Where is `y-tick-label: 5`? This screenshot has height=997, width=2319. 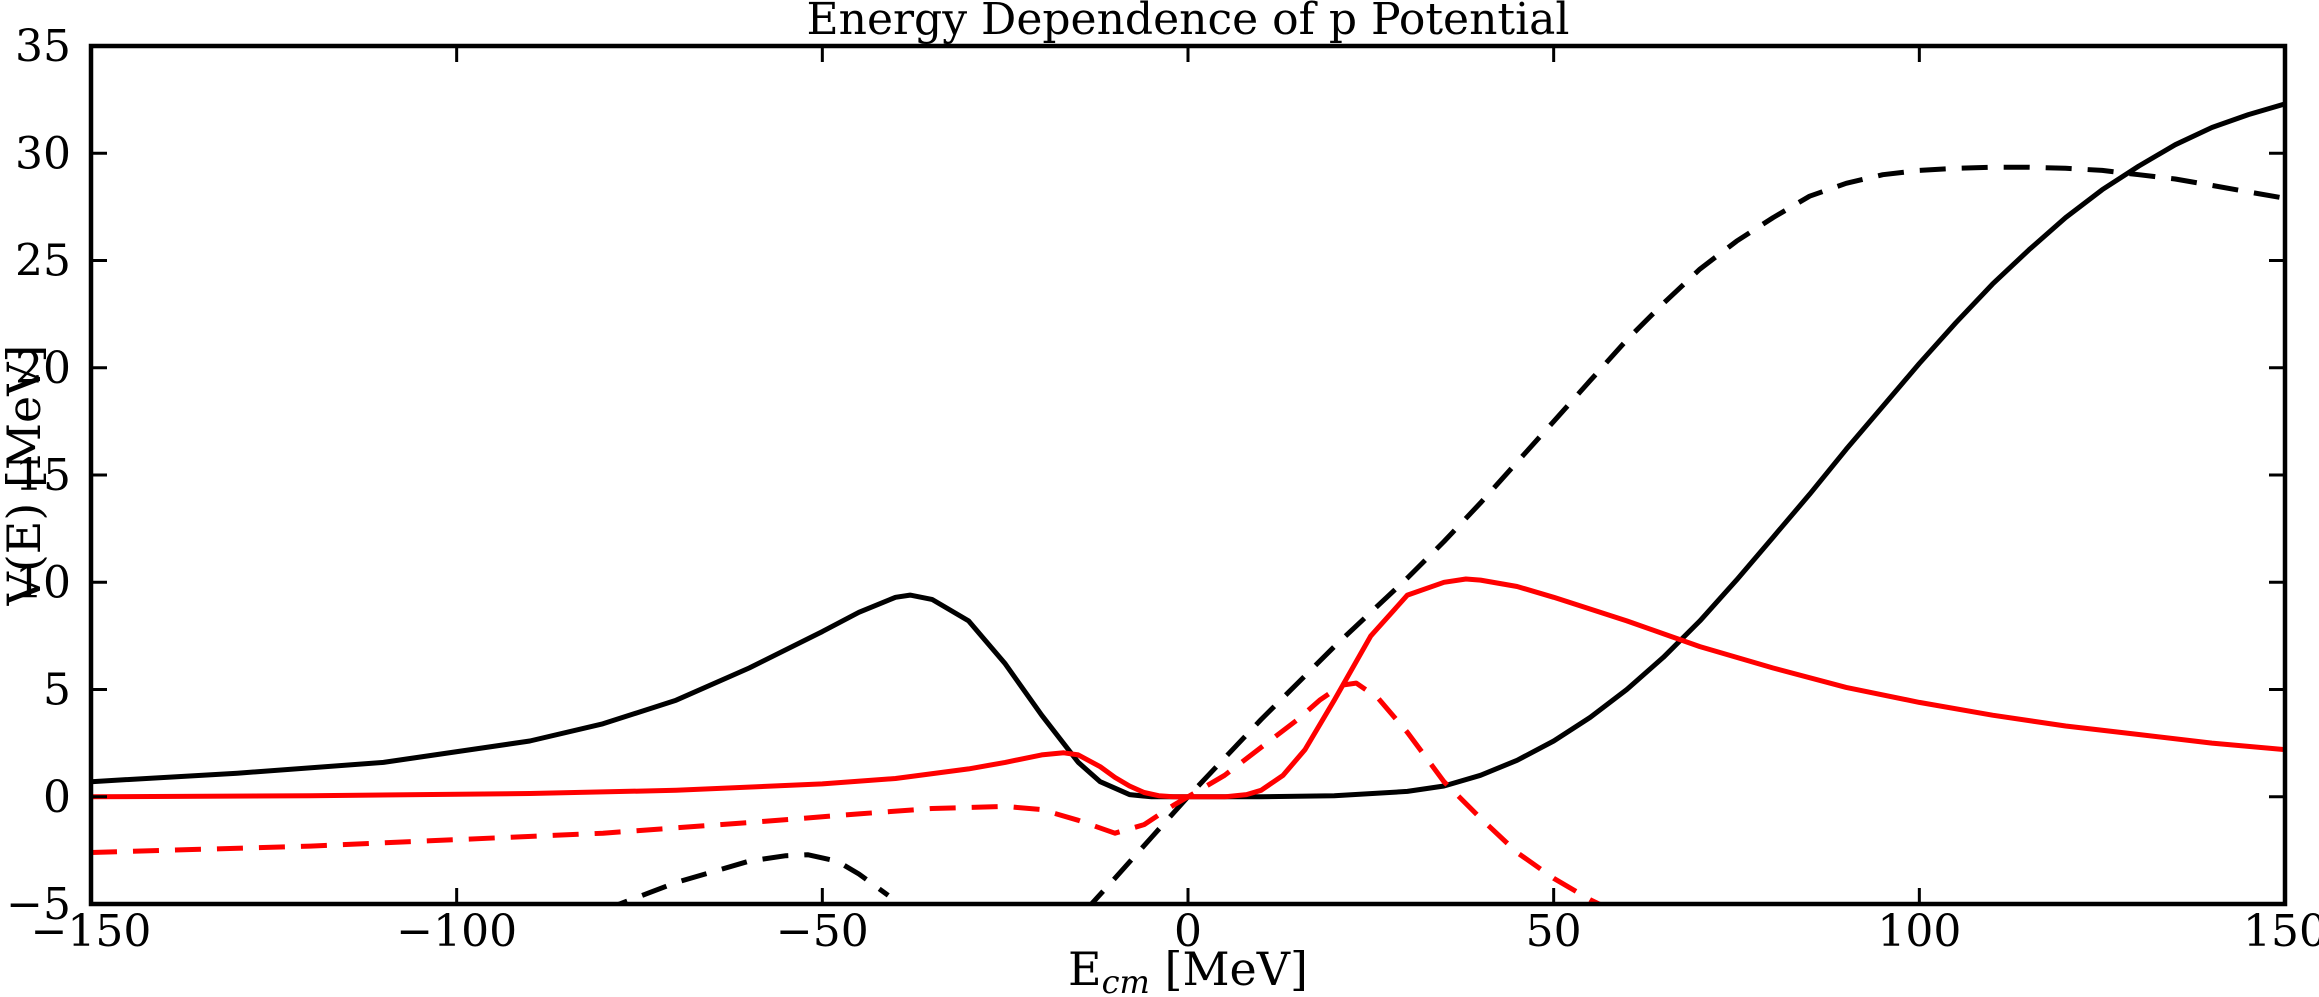 y-tick-label: 5 is located at coordinates (57, 690).